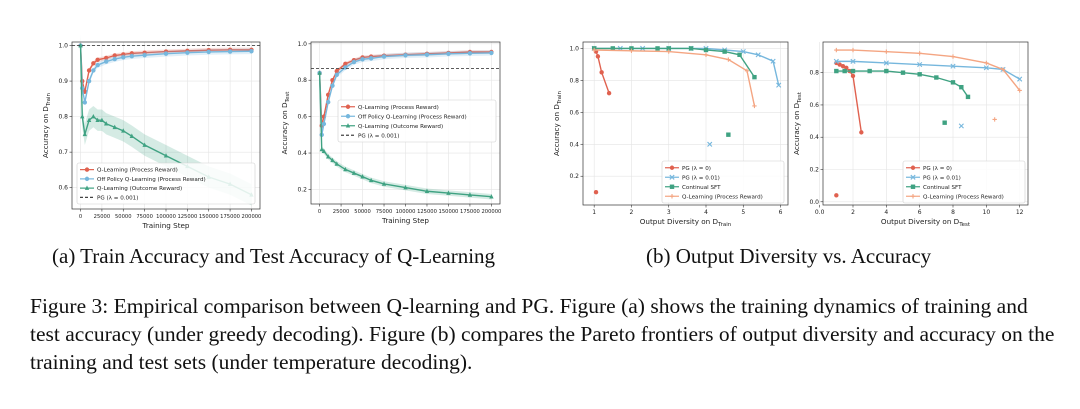  I want to click on plot-frame, so click(925, 123).